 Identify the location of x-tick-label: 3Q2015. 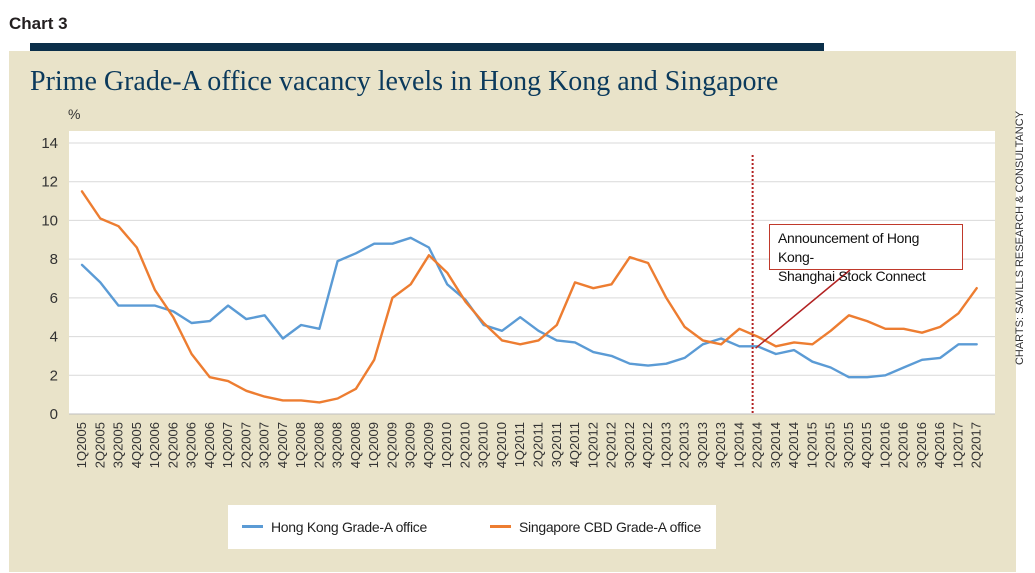
(848, 445).